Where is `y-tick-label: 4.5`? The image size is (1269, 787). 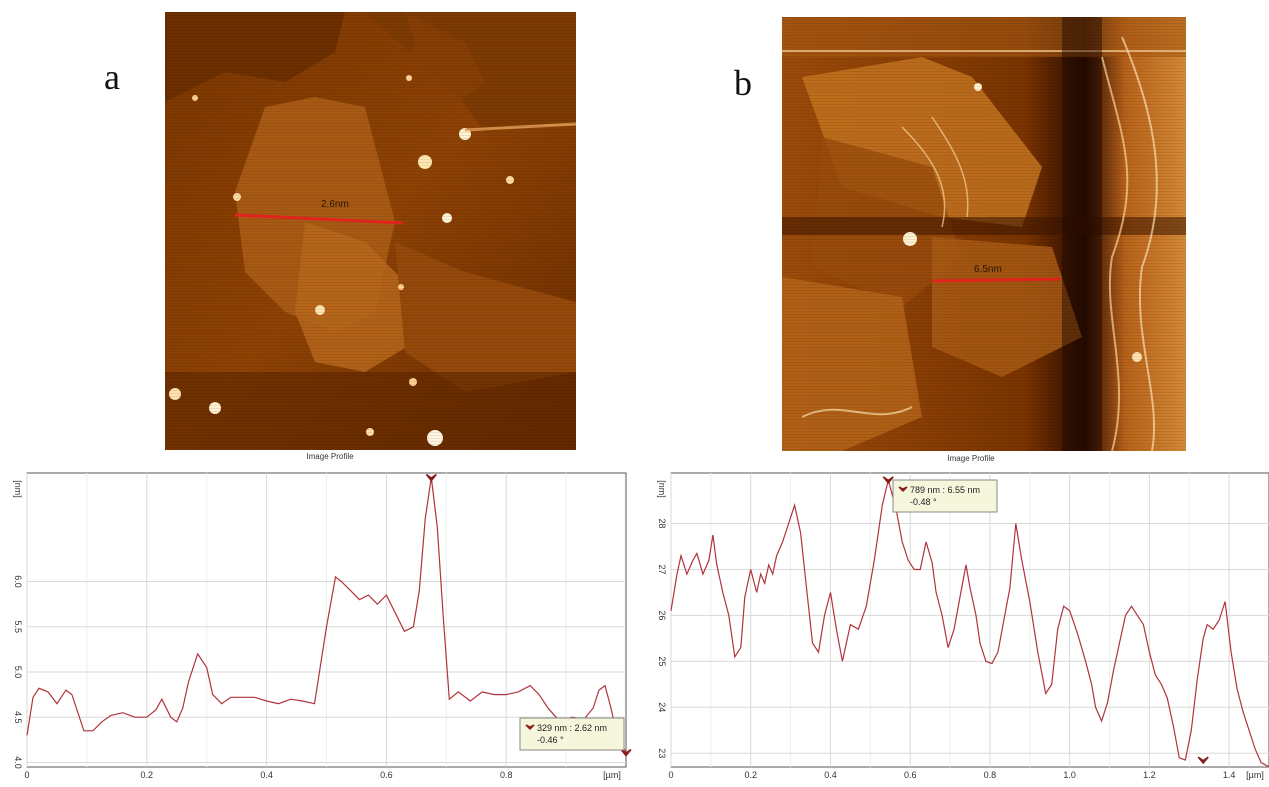 y-tick-label: 4.5 is located at coordinates (18, 717).